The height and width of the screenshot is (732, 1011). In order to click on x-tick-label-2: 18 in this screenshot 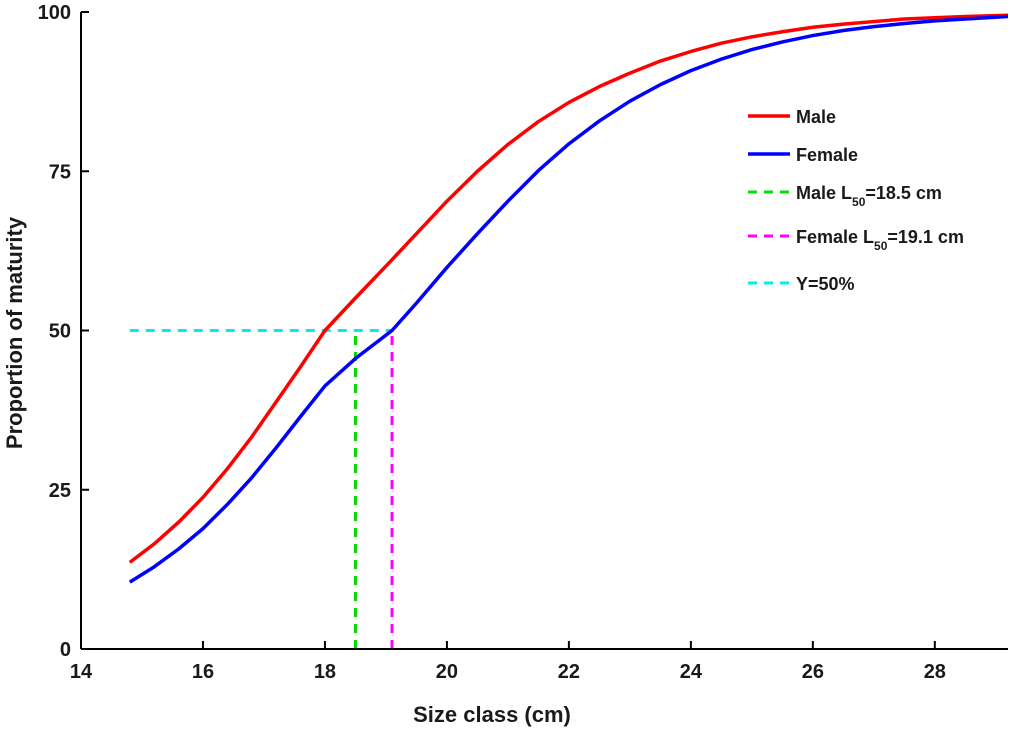, I will do `click(325, 672)`.